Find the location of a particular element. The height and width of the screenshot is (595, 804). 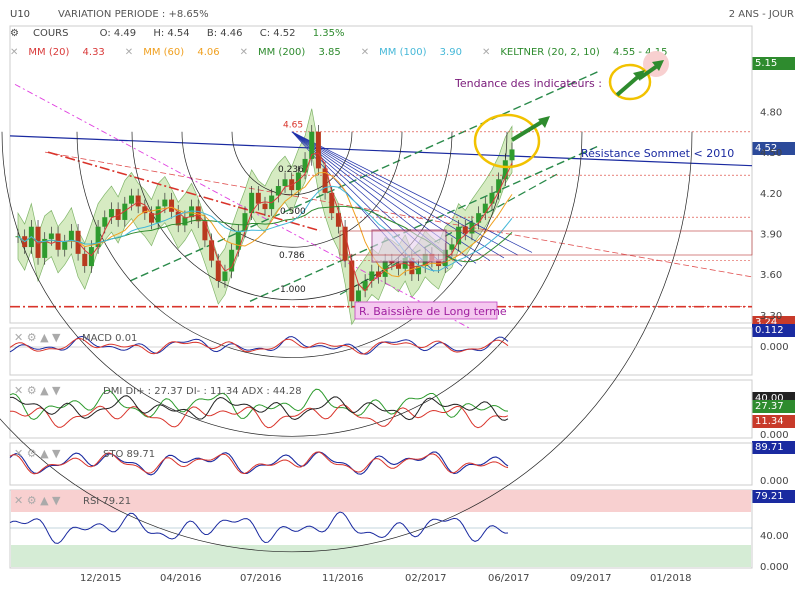

x-tick-label: 02/2017 is located at coordinates (426, 578).